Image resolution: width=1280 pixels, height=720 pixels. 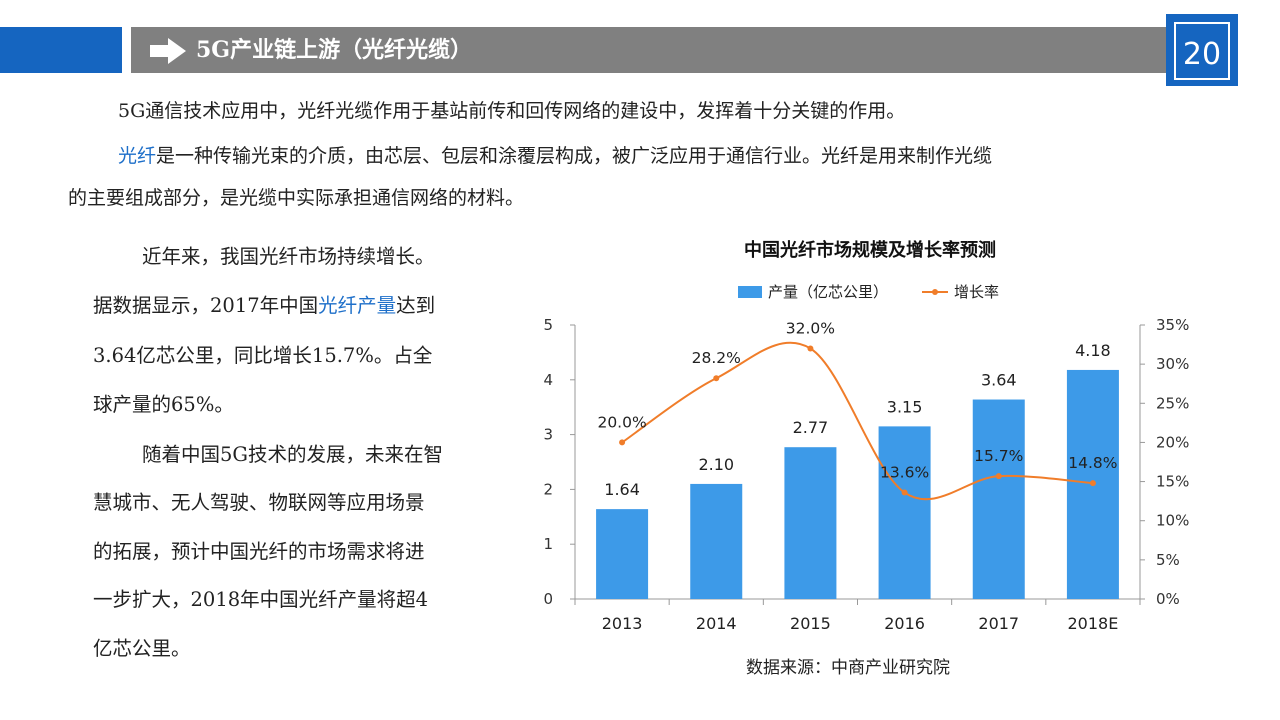 I want to click on y-left-tick-label: 1, so click(x=548, y=544).